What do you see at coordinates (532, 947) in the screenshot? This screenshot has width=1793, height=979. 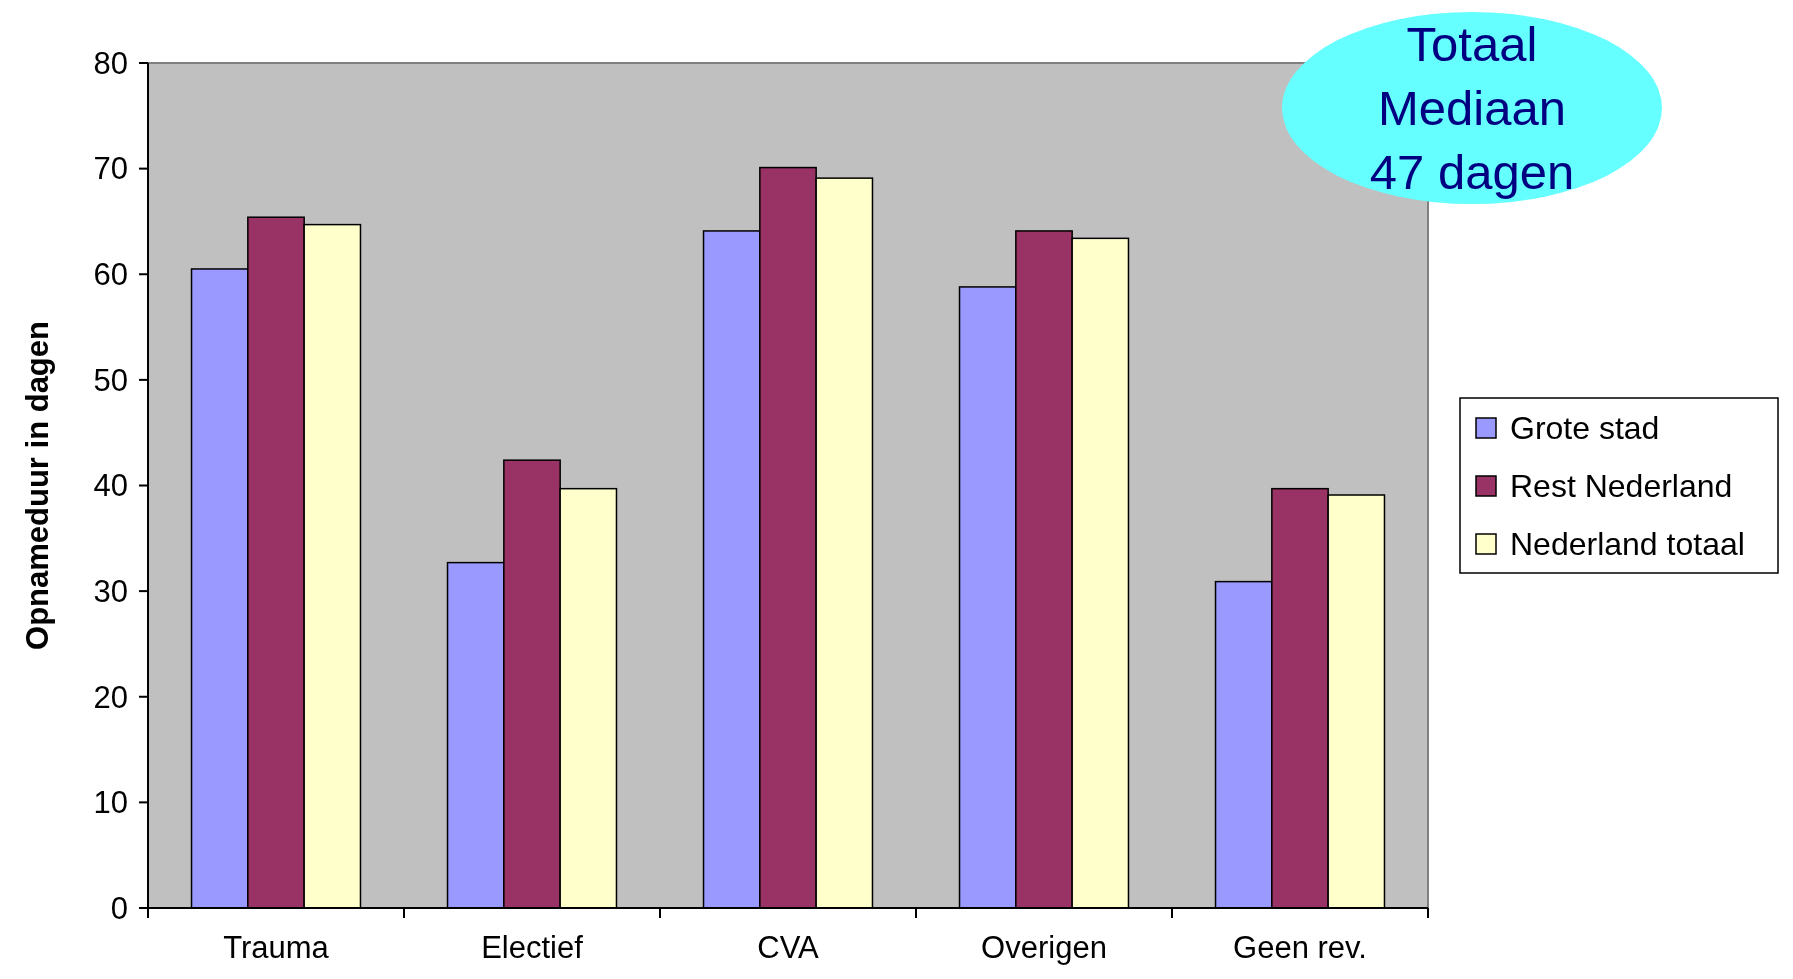 I see `x-tick-label: Electief` at bounding box center [532, 947].